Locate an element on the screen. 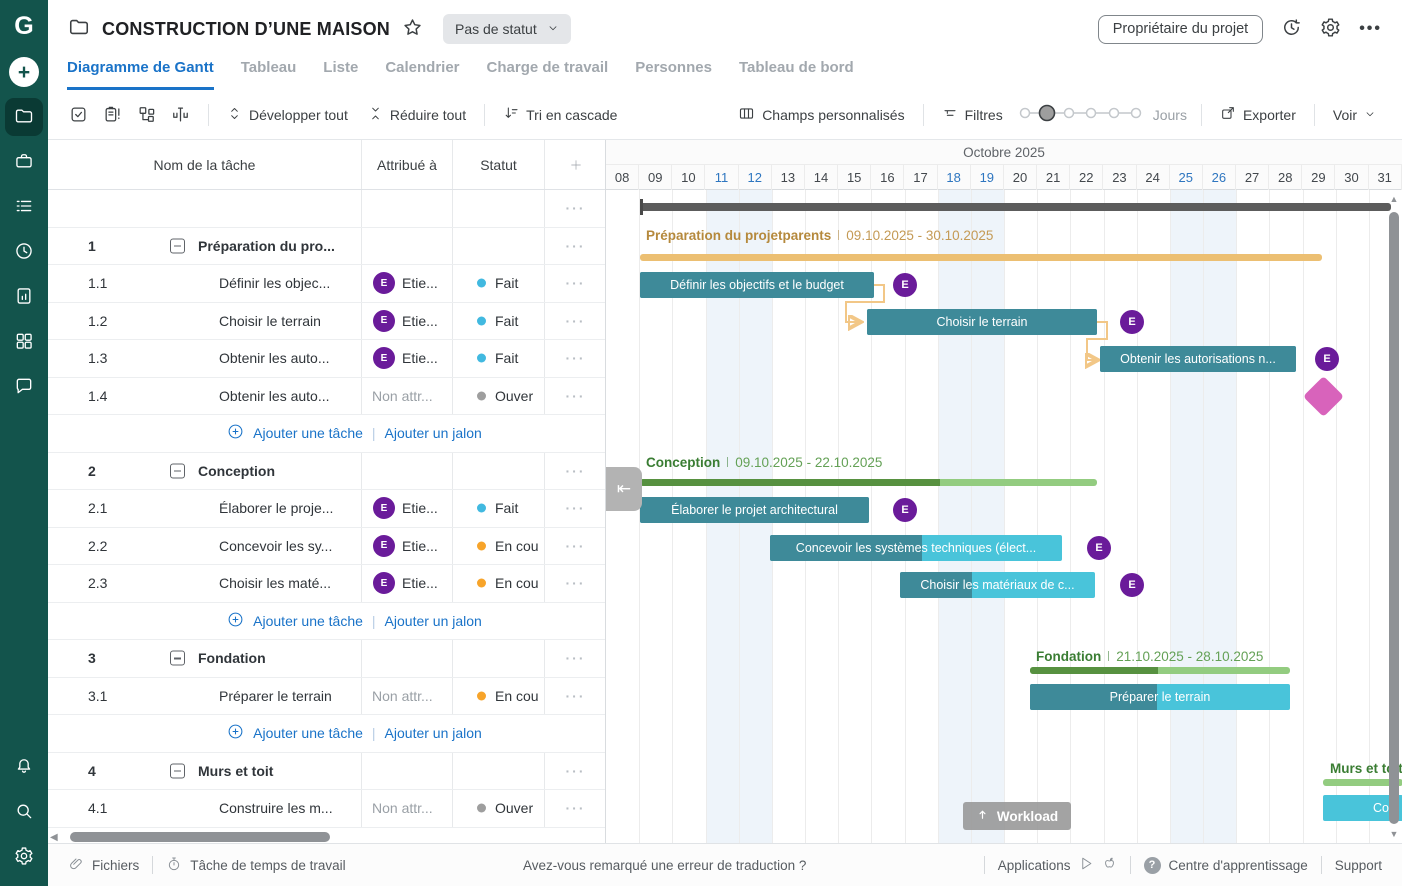 Image resolution: width=1402 pixels, height=886 pixels. favorite-star-button is located at coordinates (412, 29).